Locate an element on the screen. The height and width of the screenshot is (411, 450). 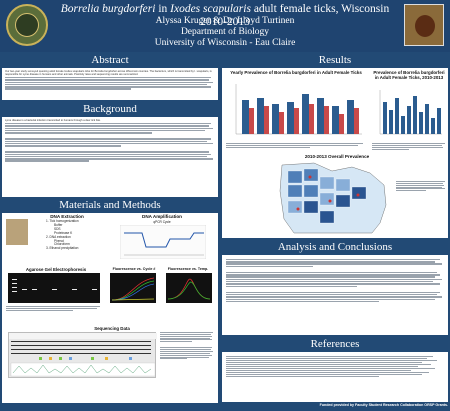
abstract-header: Abstract is located at coordinates (110, 60).